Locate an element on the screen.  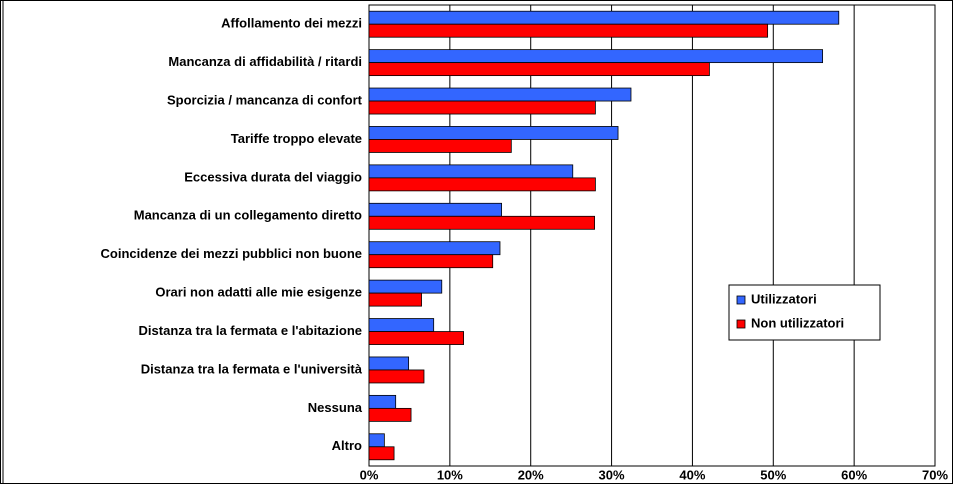
legend-label: Utilizzatori is located at coordinates (784, 298).